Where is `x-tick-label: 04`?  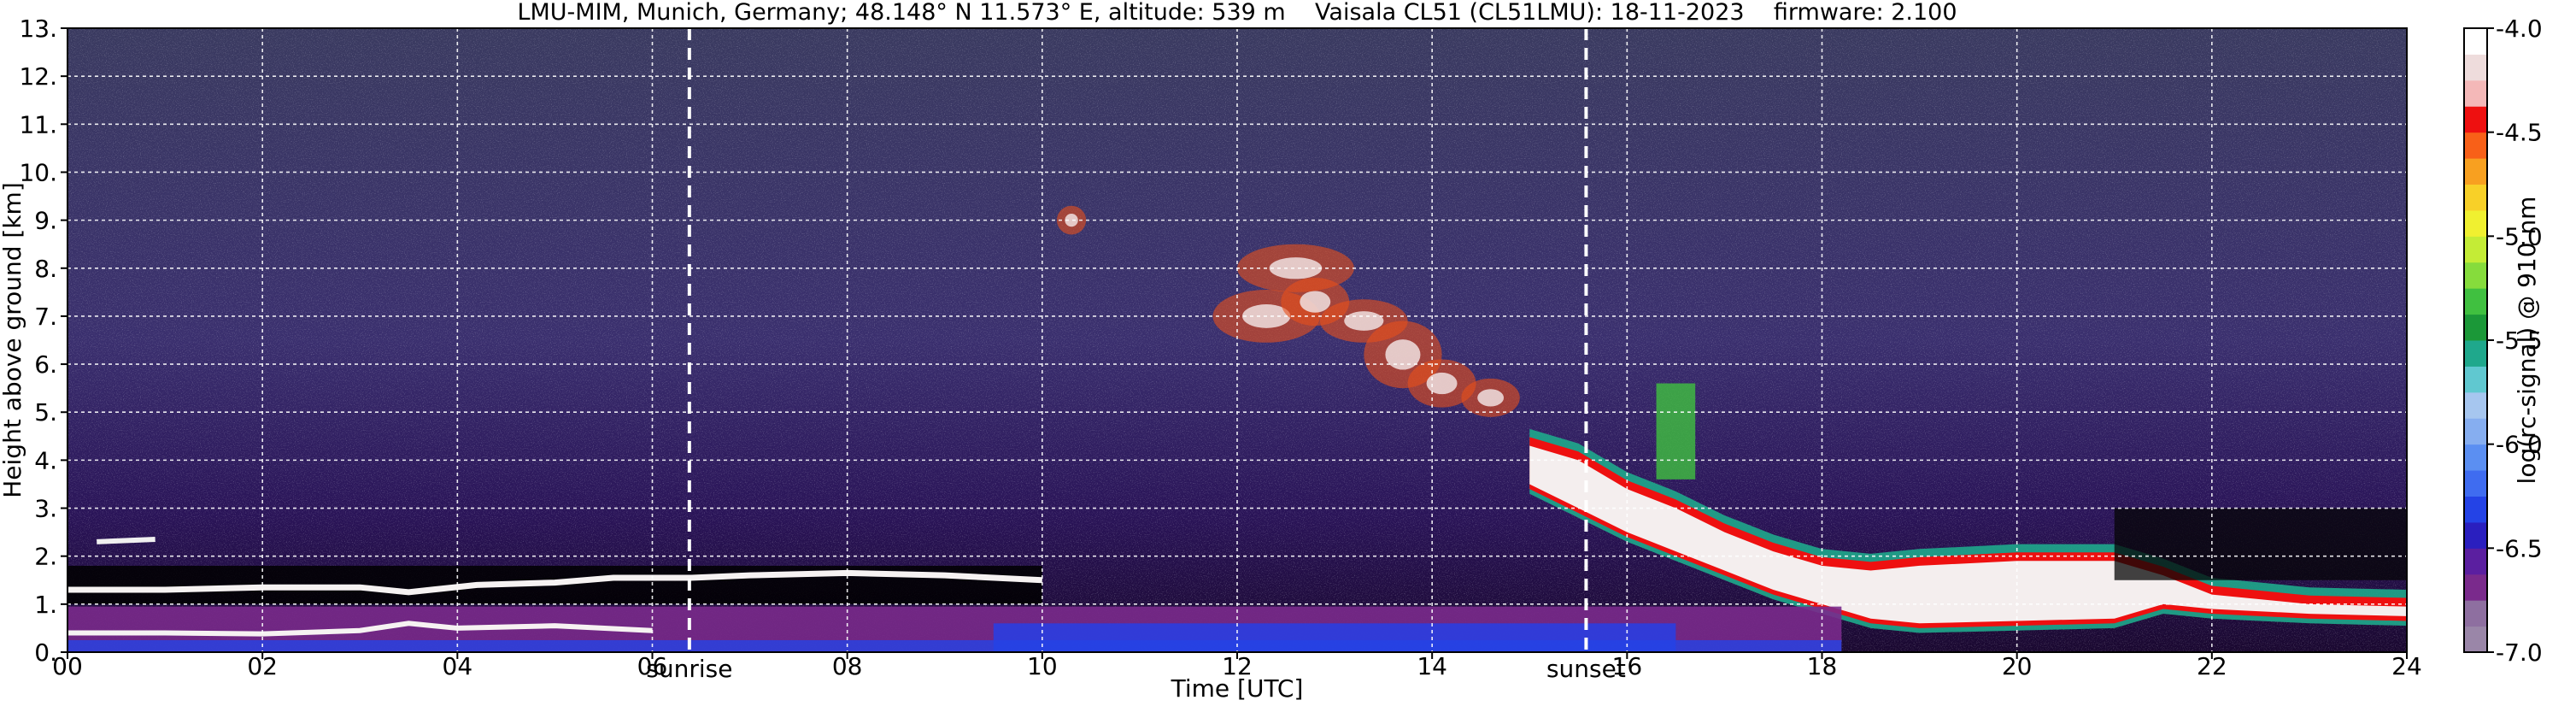 x-tick-label: 04 is located at coordinates (458, 666).